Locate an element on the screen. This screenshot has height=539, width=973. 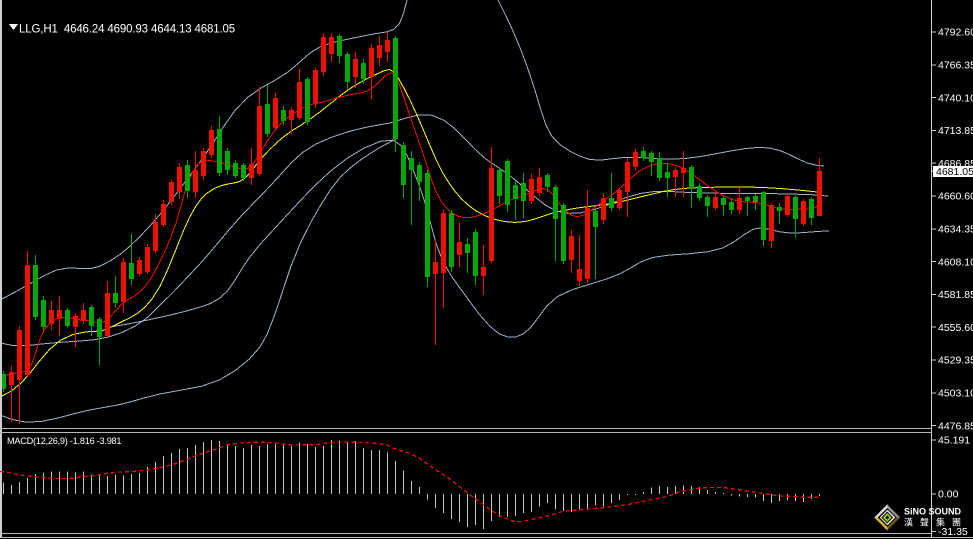
svg-text: 4681.05 is located at coordinates (954, 172).